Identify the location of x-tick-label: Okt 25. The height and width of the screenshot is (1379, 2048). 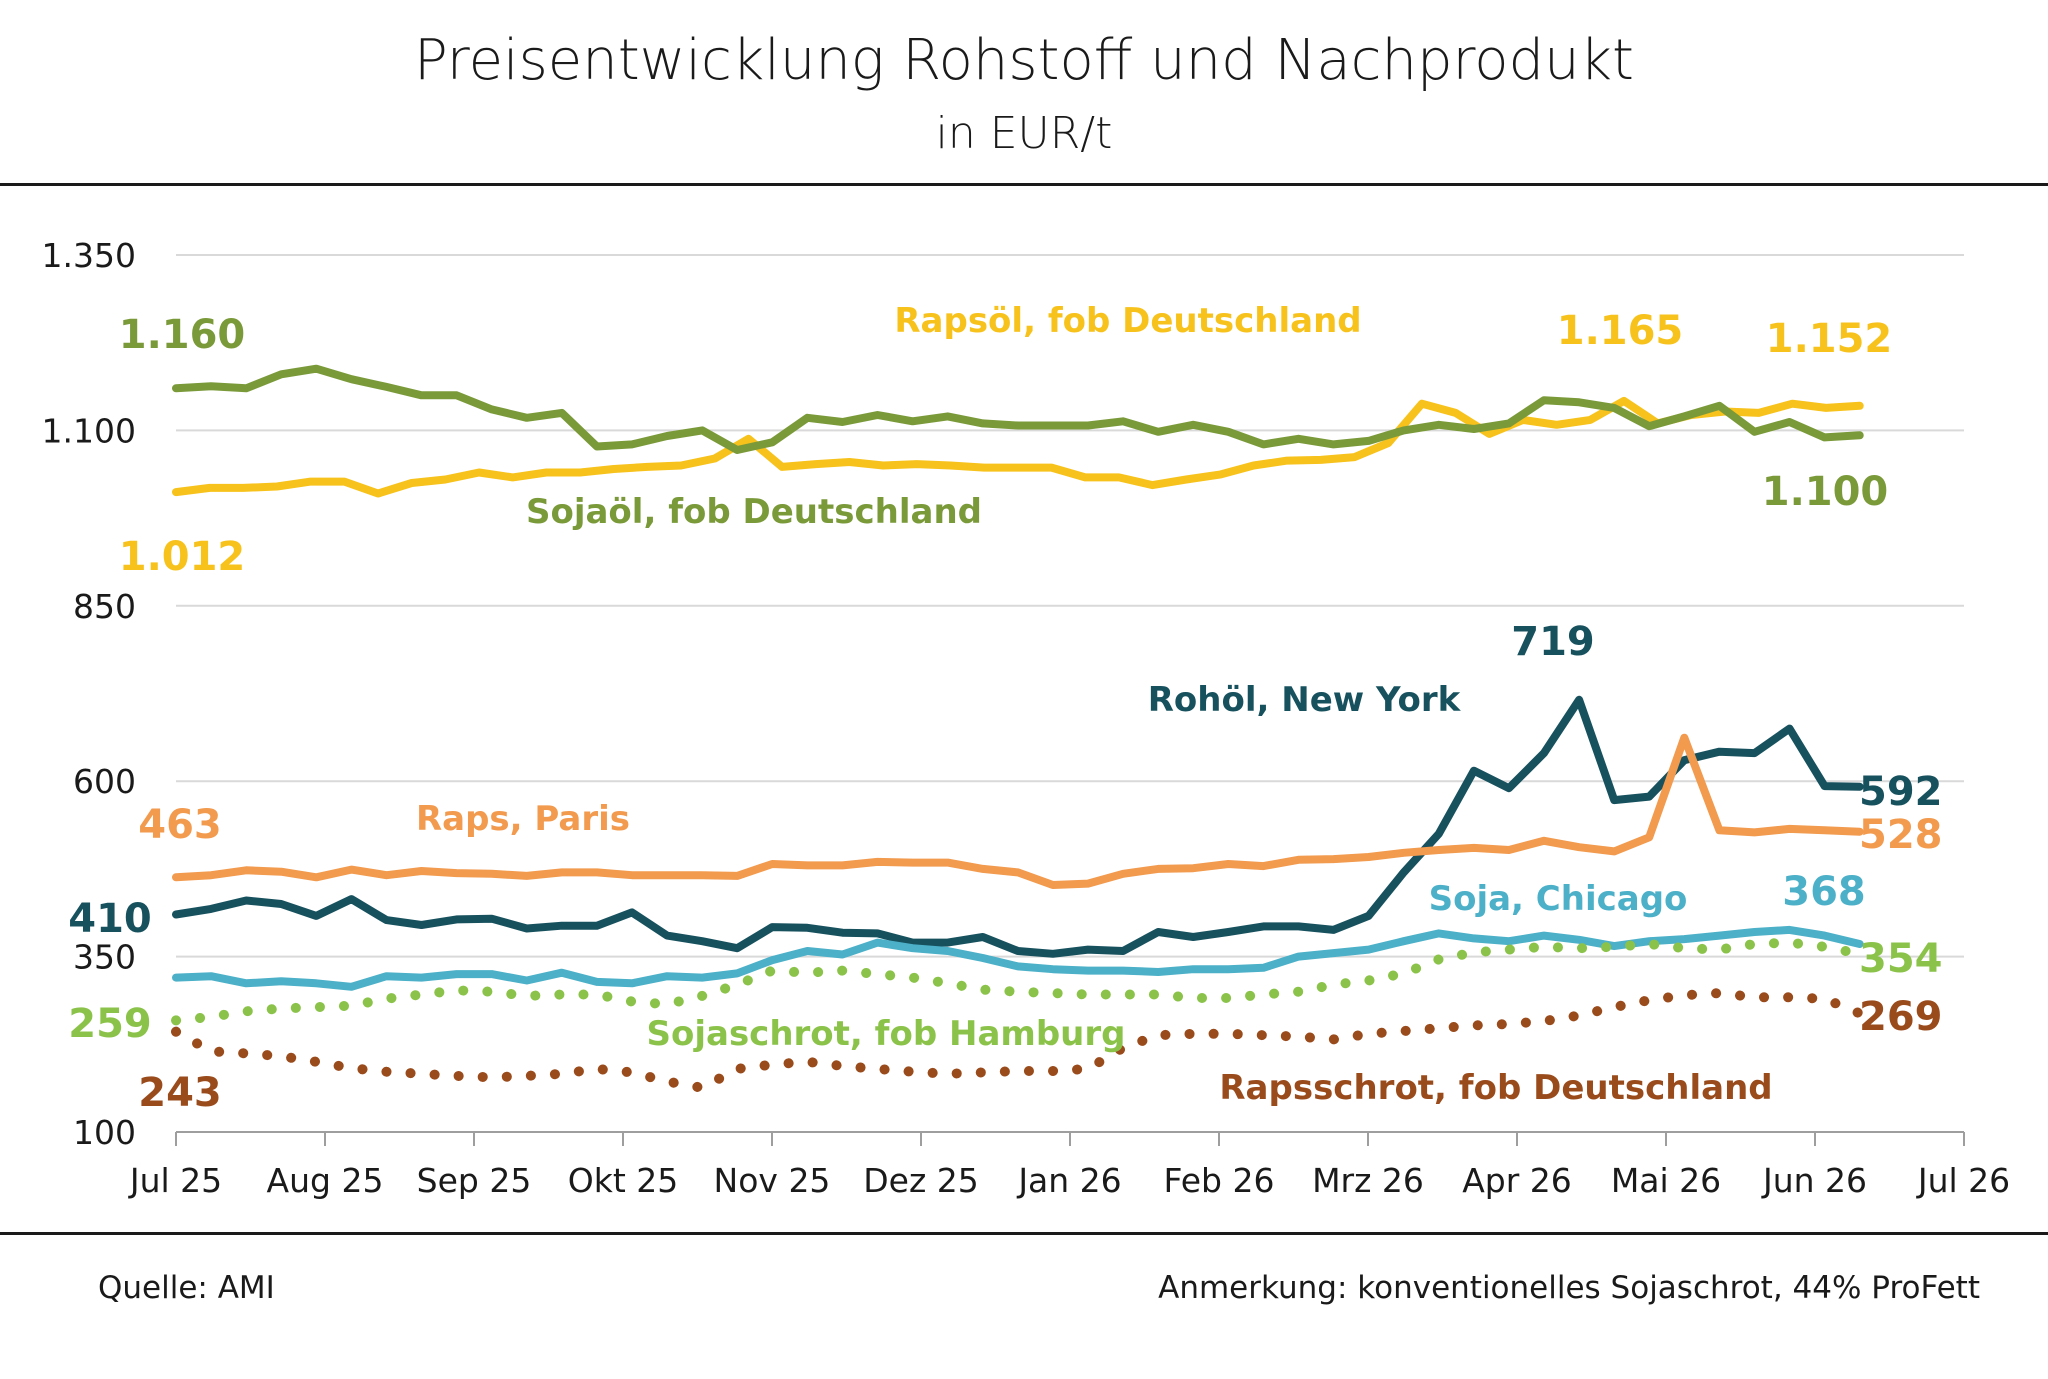
(623, 1180).